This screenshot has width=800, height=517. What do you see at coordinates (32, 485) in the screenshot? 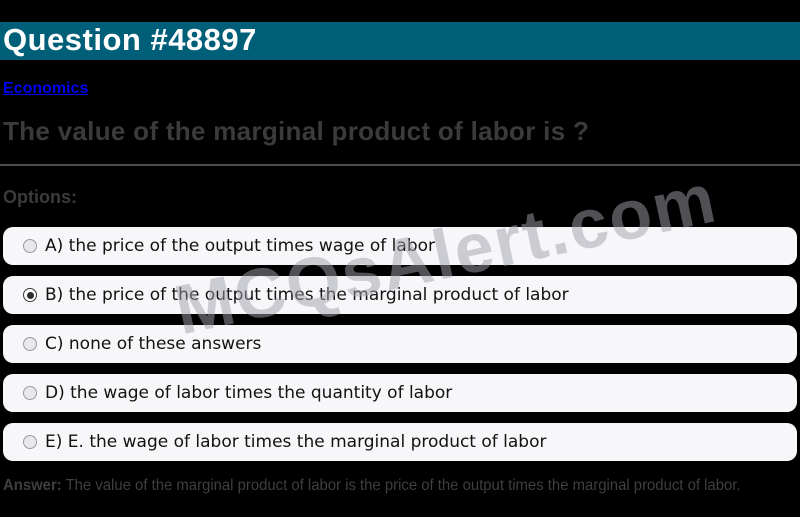
I see `answer-label: Answer:` at bounding box center [32, 485].